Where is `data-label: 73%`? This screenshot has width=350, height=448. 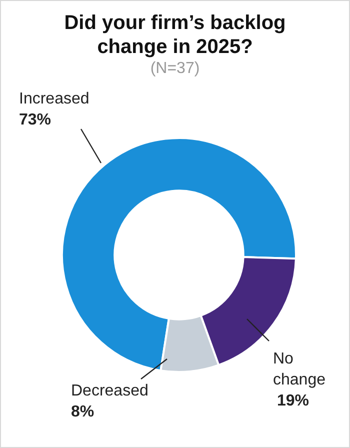
data-label: 73% is located at coordinates (35, 119).